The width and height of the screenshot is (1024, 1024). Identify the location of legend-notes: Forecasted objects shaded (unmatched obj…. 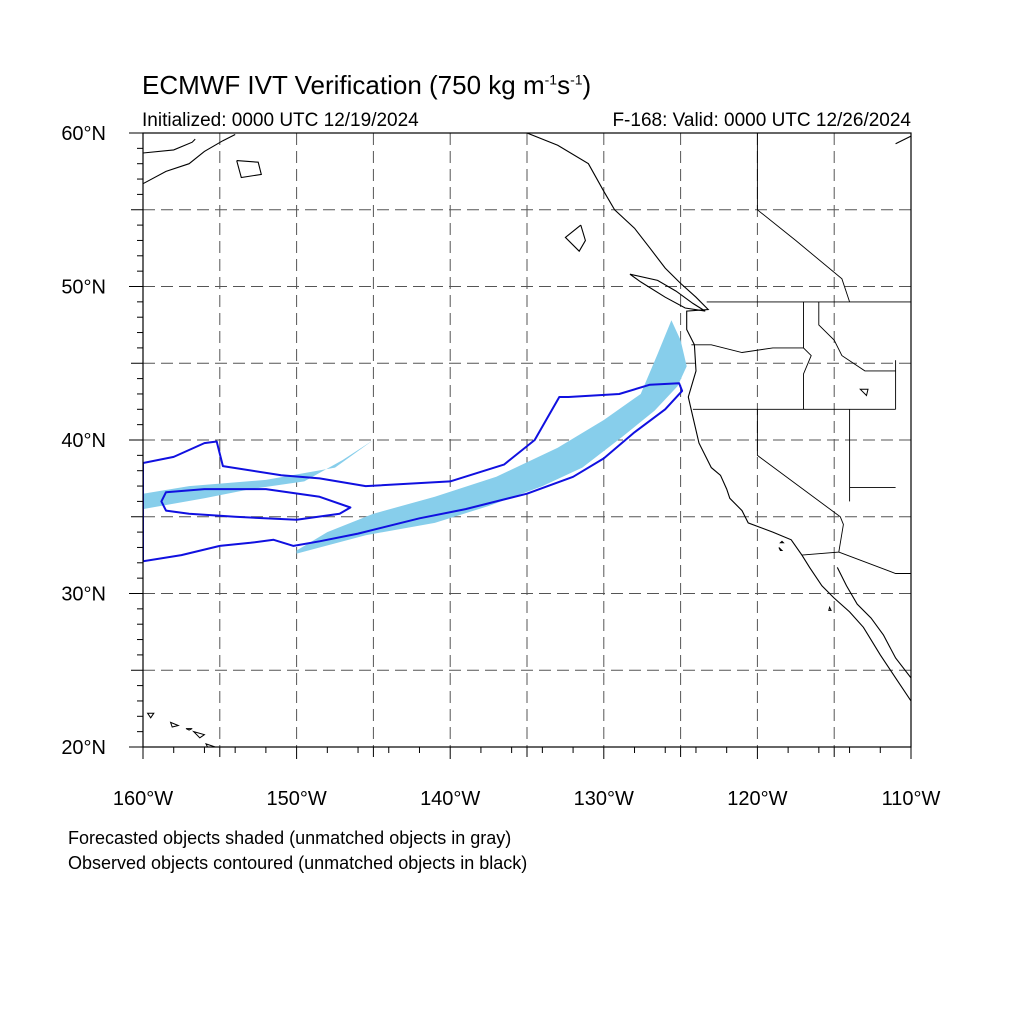
(297, 851).